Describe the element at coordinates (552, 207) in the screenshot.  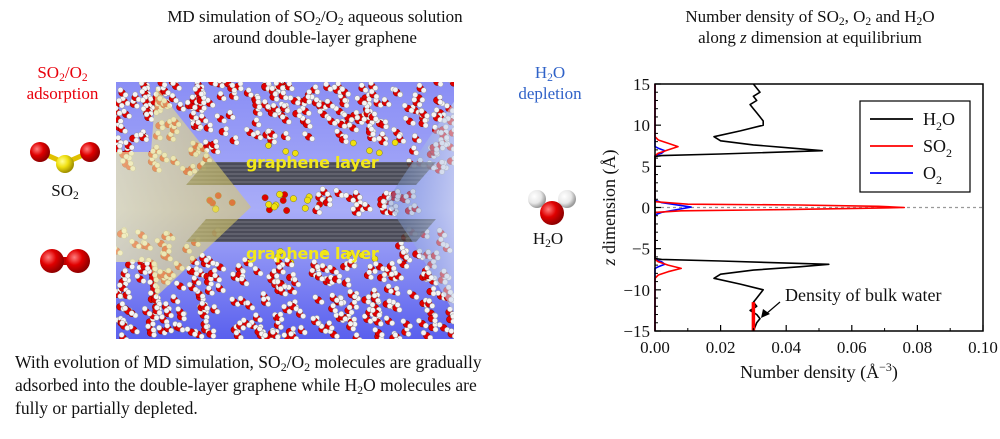
I see `h2o-molecule-icon` at that location.